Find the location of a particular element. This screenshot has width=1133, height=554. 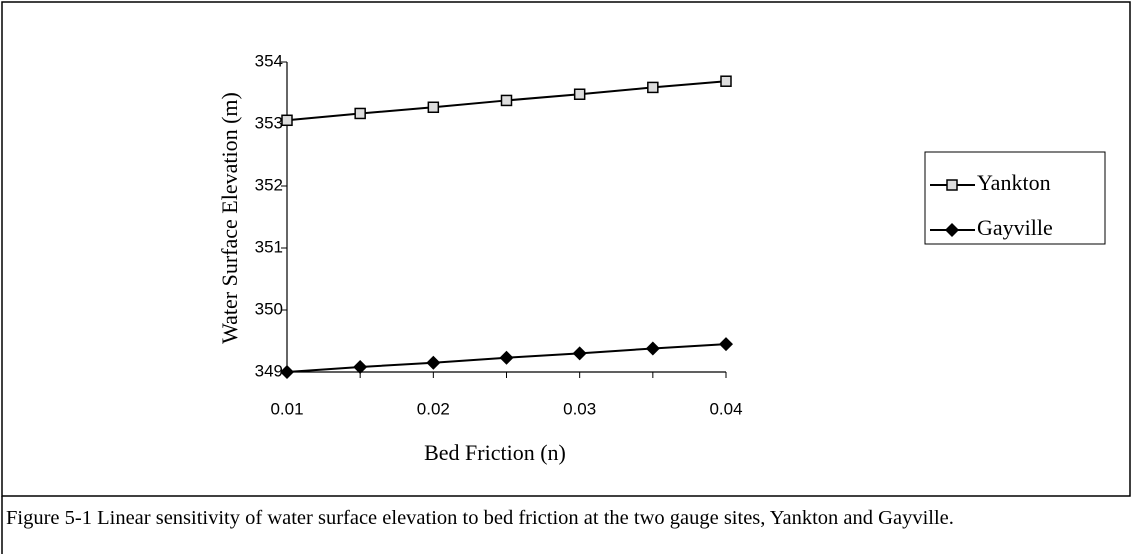

x-axis-title: Bed Friction (n) is located at coordinates (495, 452).